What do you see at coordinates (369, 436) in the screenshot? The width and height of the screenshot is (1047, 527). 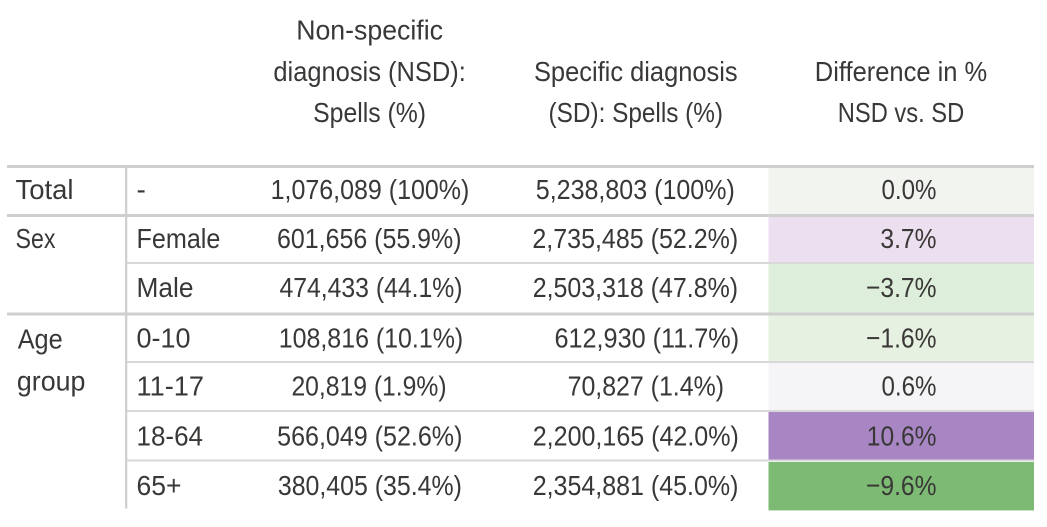 I see `svg-text: 566,049 (52.6%)` at bounding box center [369, 436].